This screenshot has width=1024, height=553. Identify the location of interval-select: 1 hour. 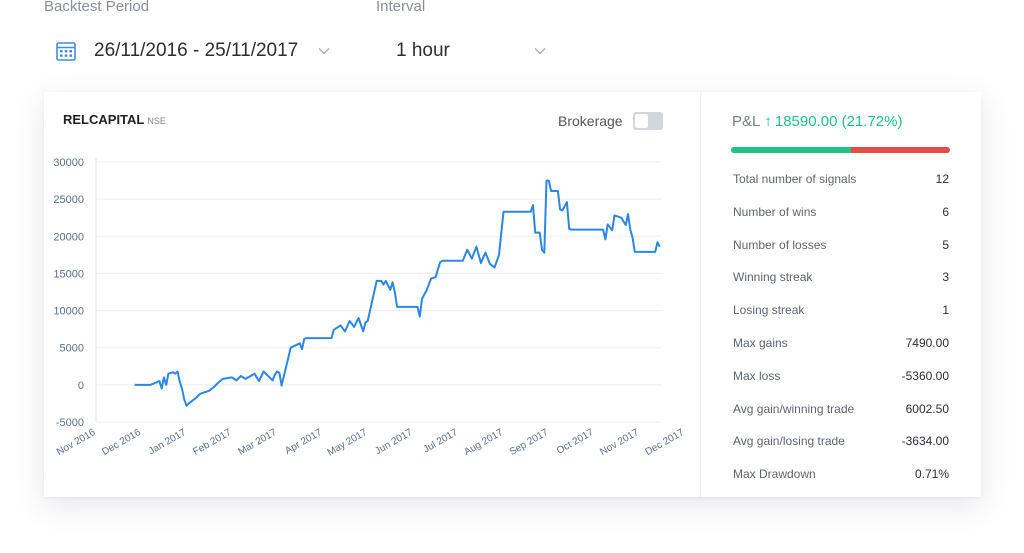
(471, 51).